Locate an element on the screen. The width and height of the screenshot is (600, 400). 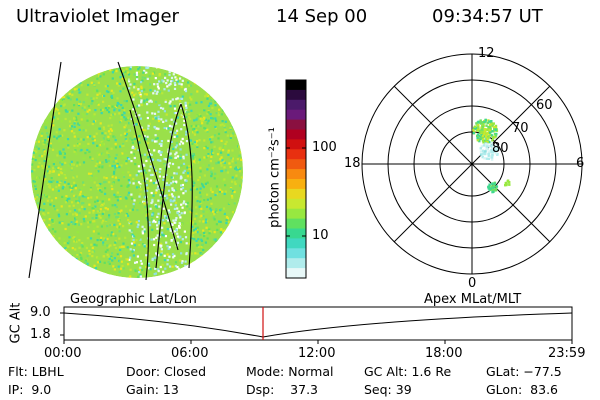
info-gain: Gain: 13 is located at coordinates (152, 389).